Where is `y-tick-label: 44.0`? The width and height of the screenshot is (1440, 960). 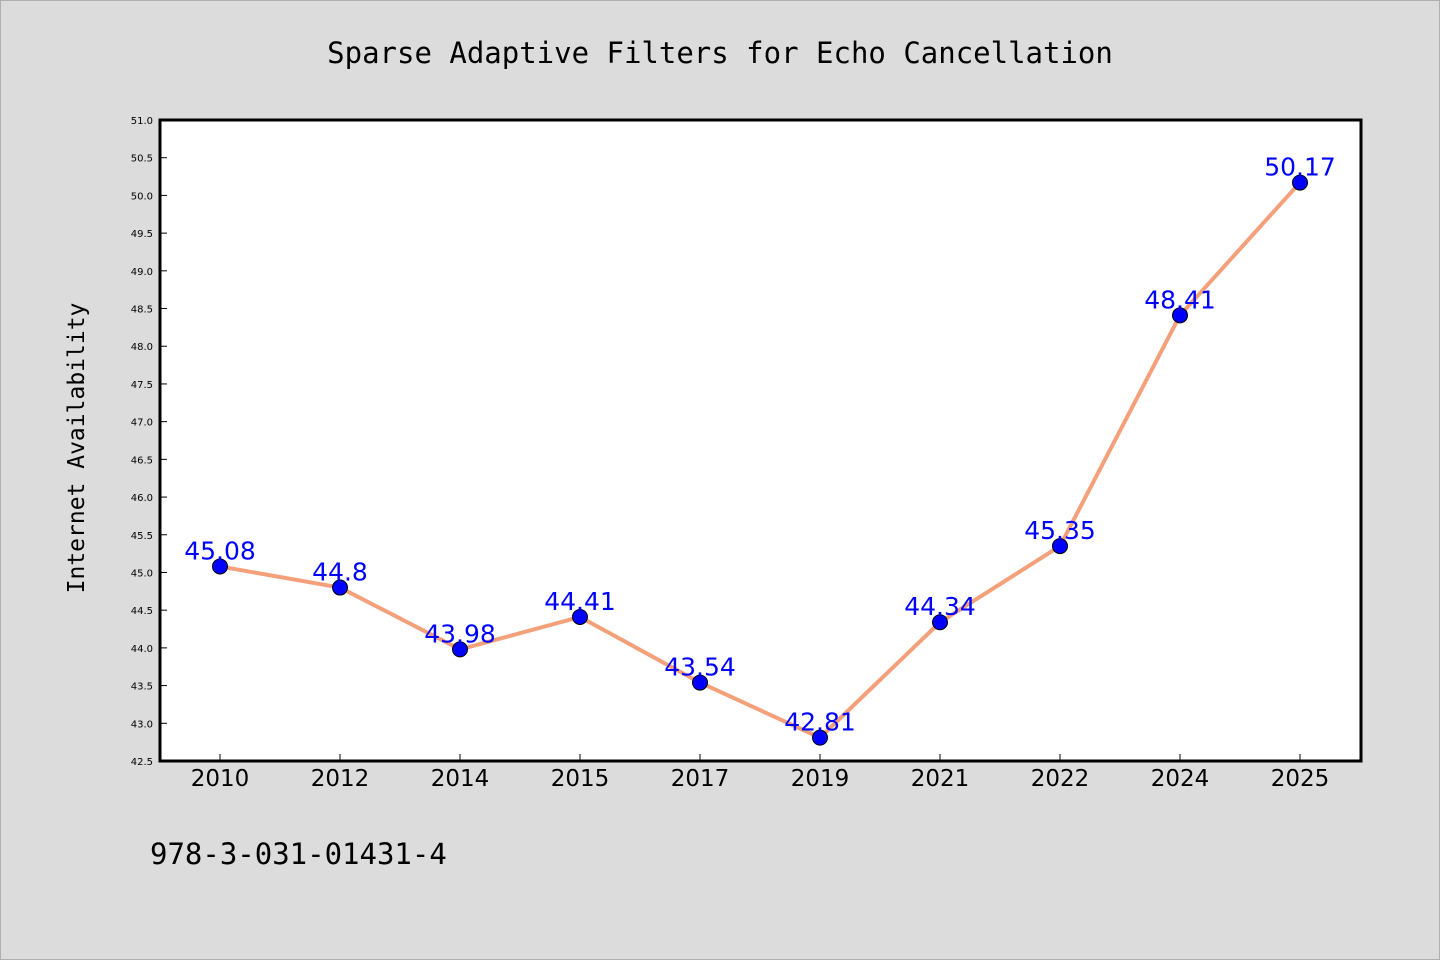
y-tick-label: 44.0 is located at coordinates (142, 649).